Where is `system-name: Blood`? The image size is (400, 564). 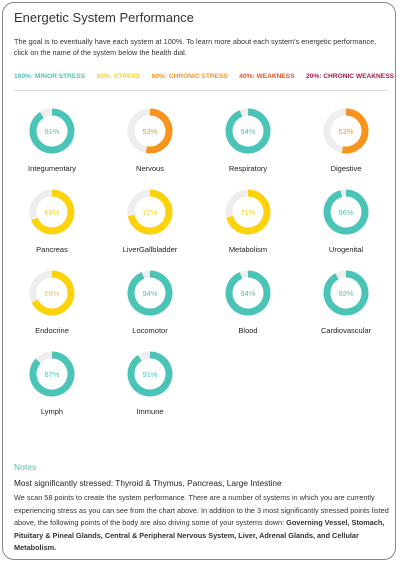
system-name: Blood is located at coordinates (247, 330).